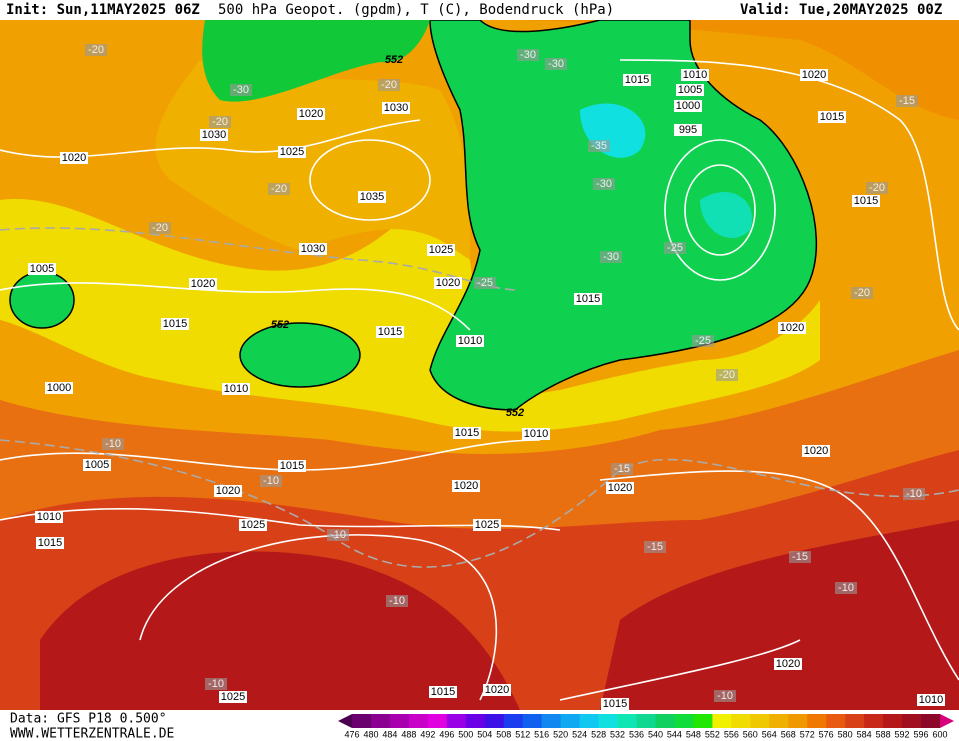  What do you see at coordinates (484, 734) in the screenshot?
I see `colorbar-label: 504` at bounding box center [484, 734].